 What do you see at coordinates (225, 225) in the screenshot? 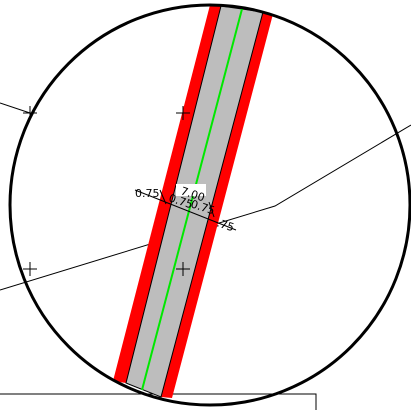
I see `dimension-label-right-shoulder: .75` at bounding box center [225, 225].